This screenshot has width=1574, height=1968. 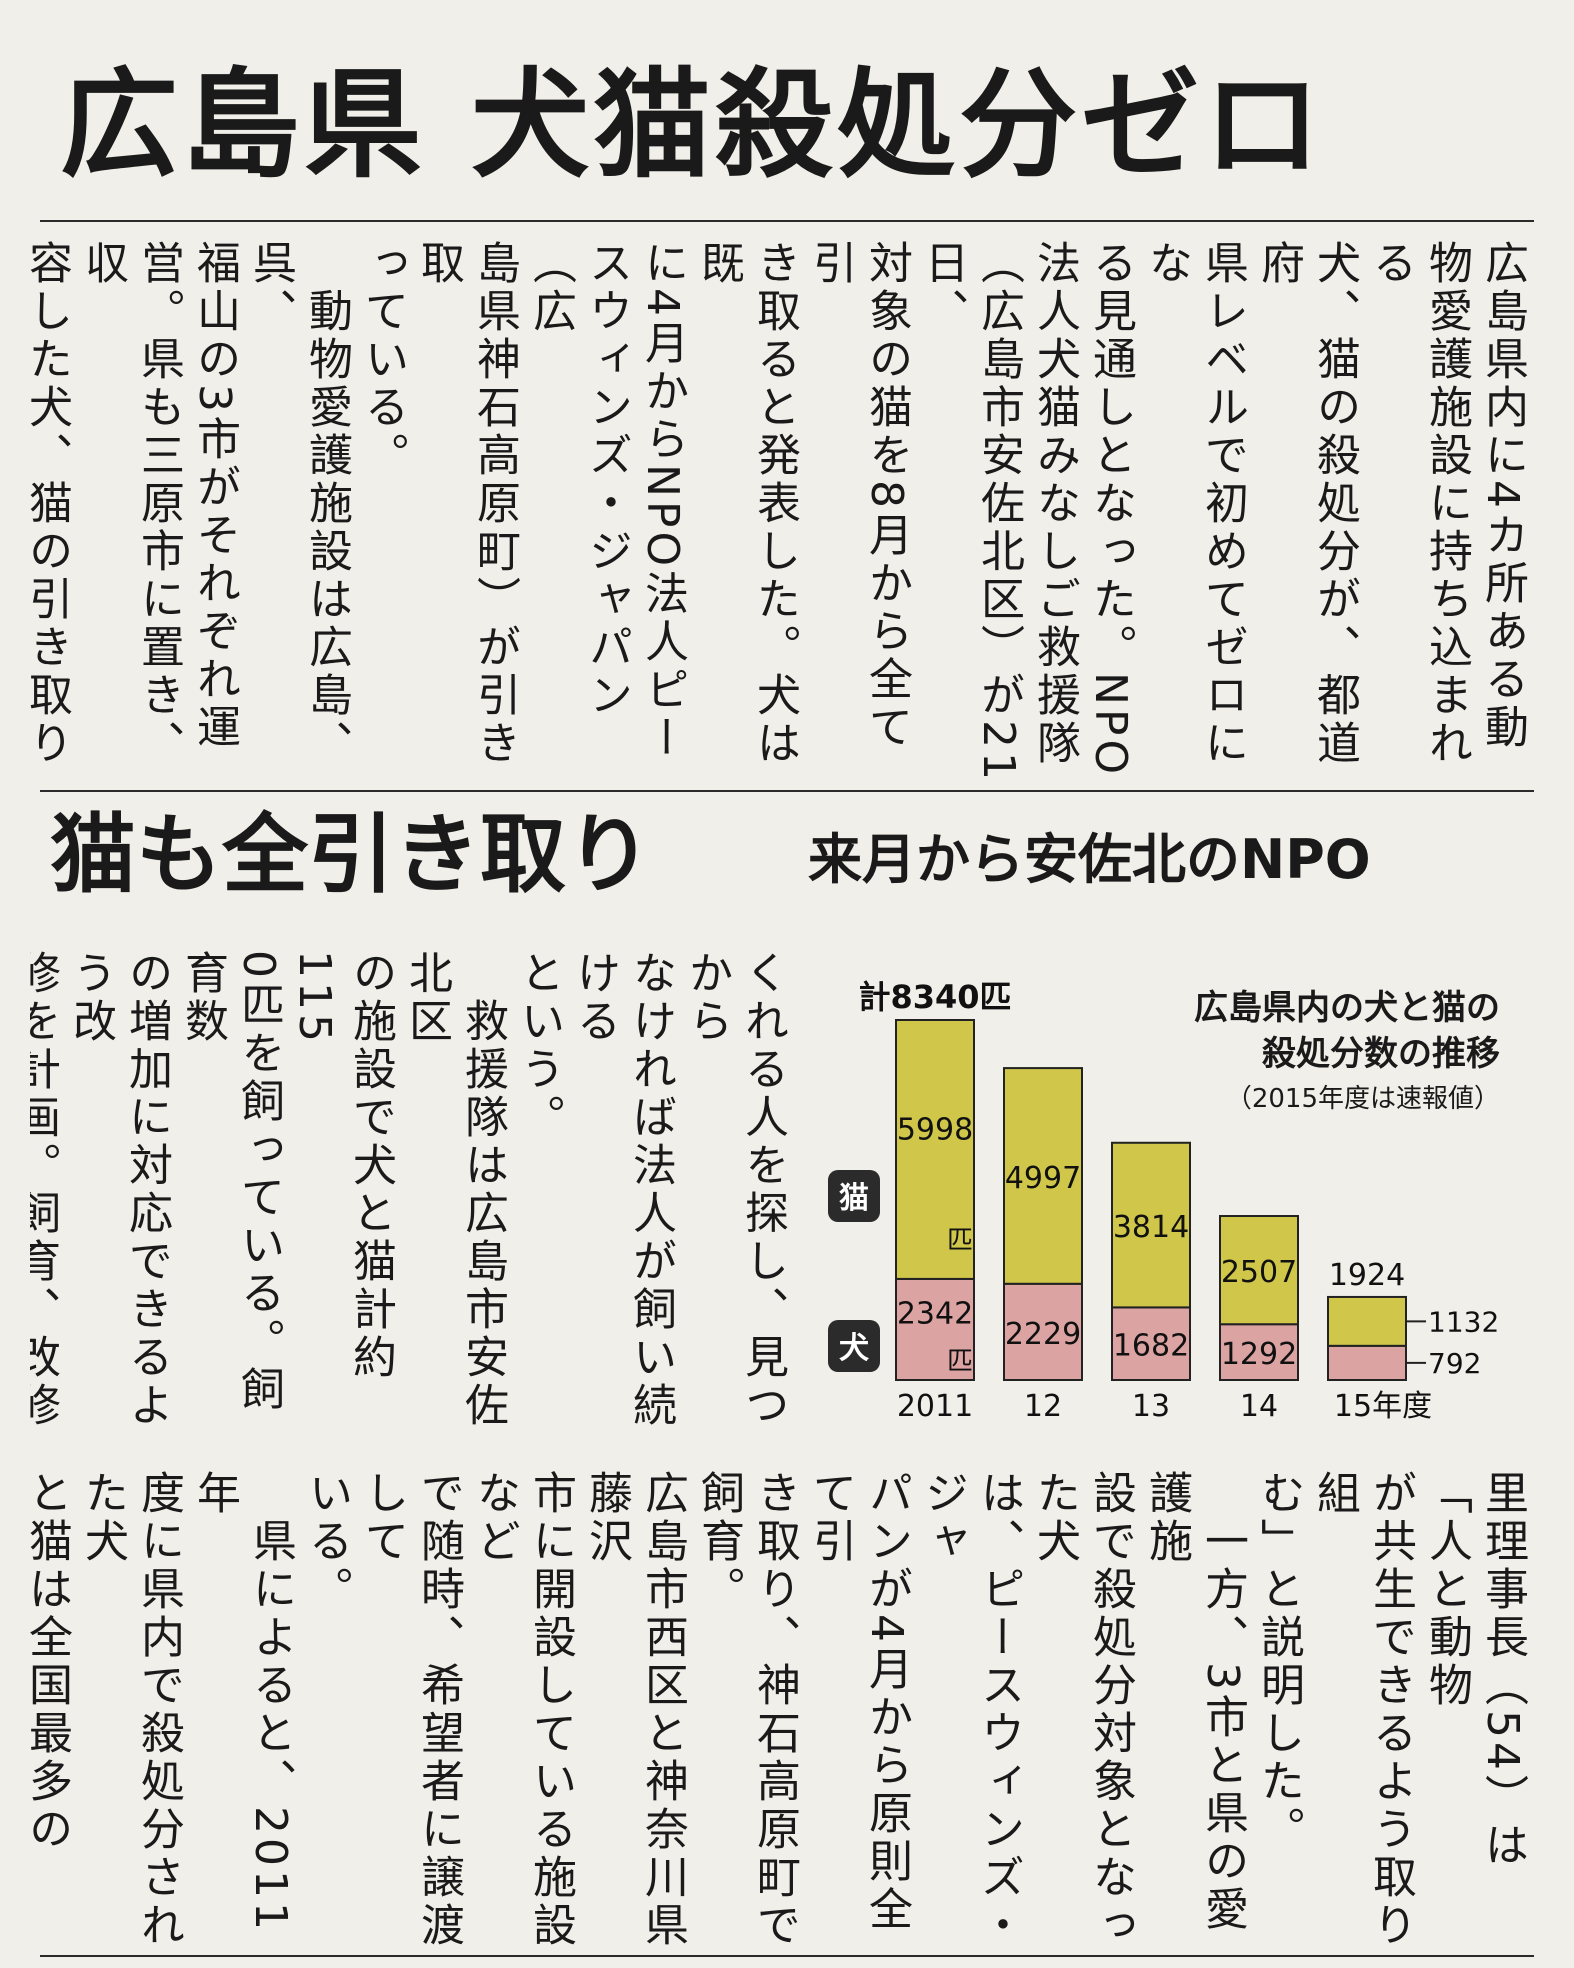 What do you see at coordinates (454, 1190) in the screenshot?
I see `middle-column-line: 救援隊は広島市安佐北区` at bounding box center [454, 1190].